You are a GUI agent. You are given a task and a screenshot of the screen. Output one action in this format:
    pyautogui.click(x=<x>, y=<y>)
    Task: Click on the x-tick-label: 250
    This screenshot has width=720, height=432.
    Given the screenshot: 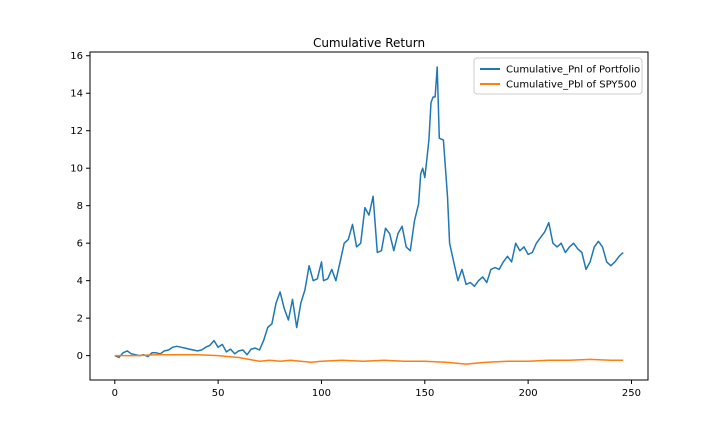 What is the action you would take?
    pyautogui.click(x=631, y=393)
    